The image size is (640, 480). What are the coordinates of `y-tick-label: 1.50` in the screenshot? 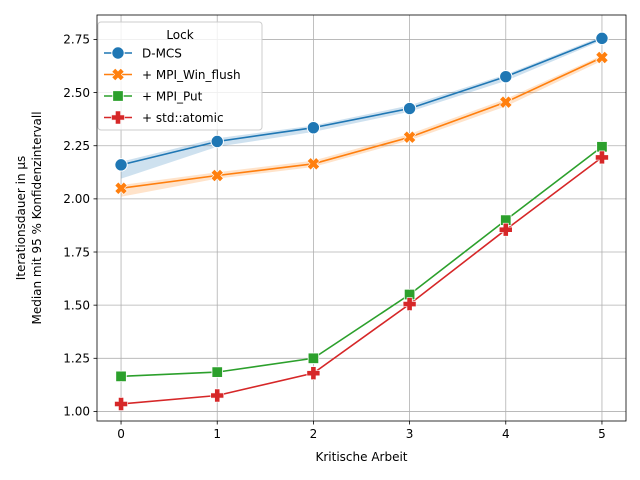 It's located at (76, 305).